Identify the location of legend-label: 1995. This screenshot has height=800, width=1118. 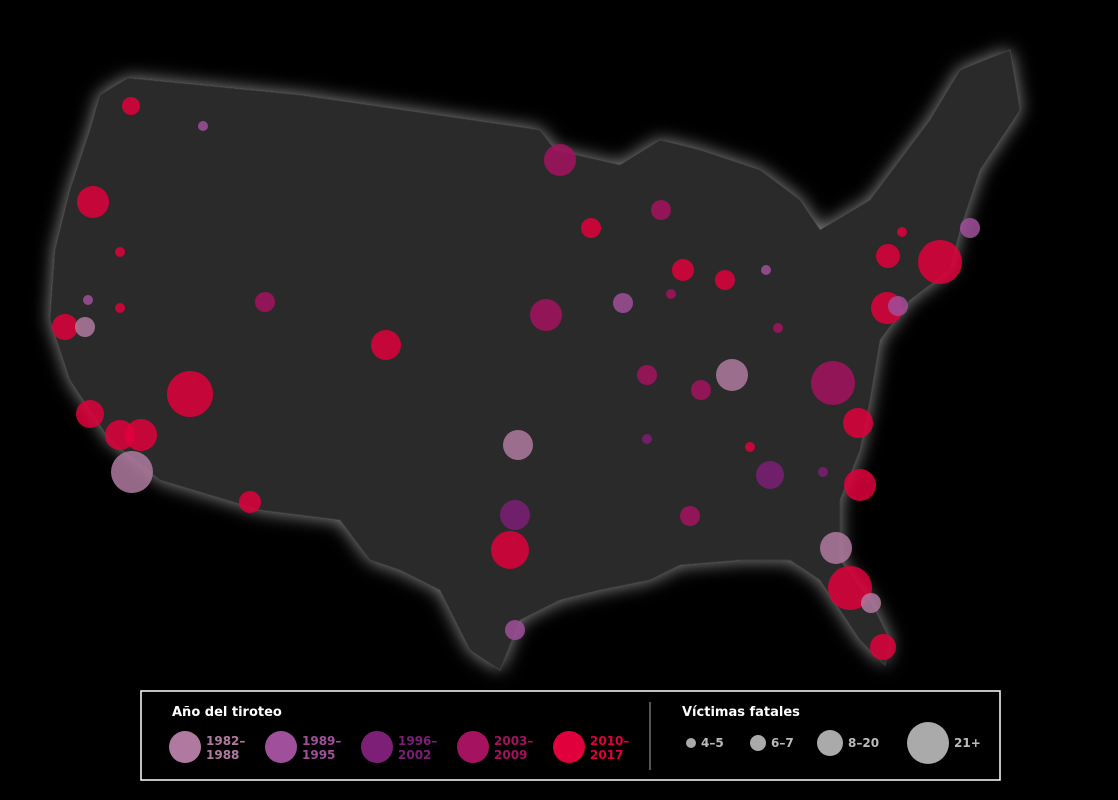
(318, 755).